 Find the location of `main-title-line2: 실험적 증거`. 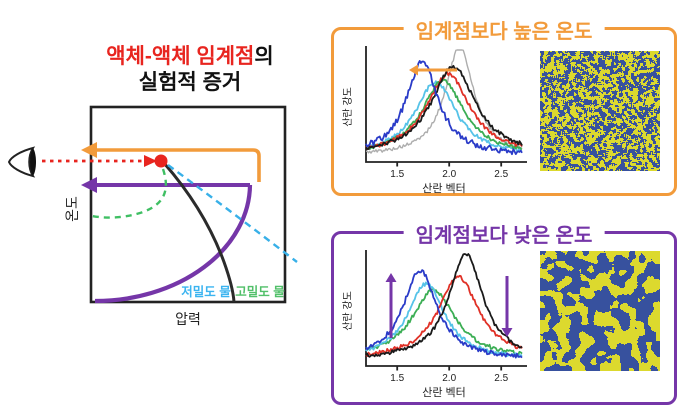

main-title-line2: 실험적 증거 is located at coordinates (190, 82).